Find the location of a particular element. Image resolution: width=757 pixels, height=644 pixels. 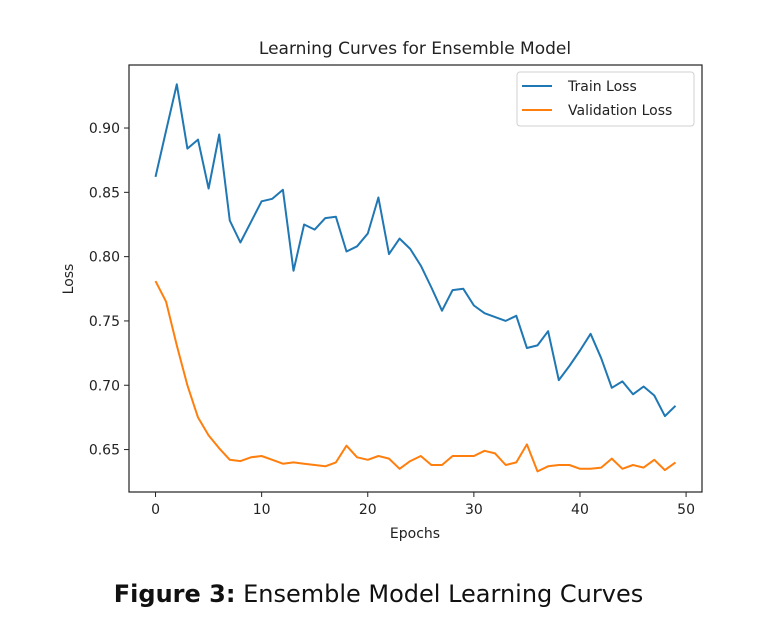

x-tick-label: 50 is located at coordinates (686, 510).